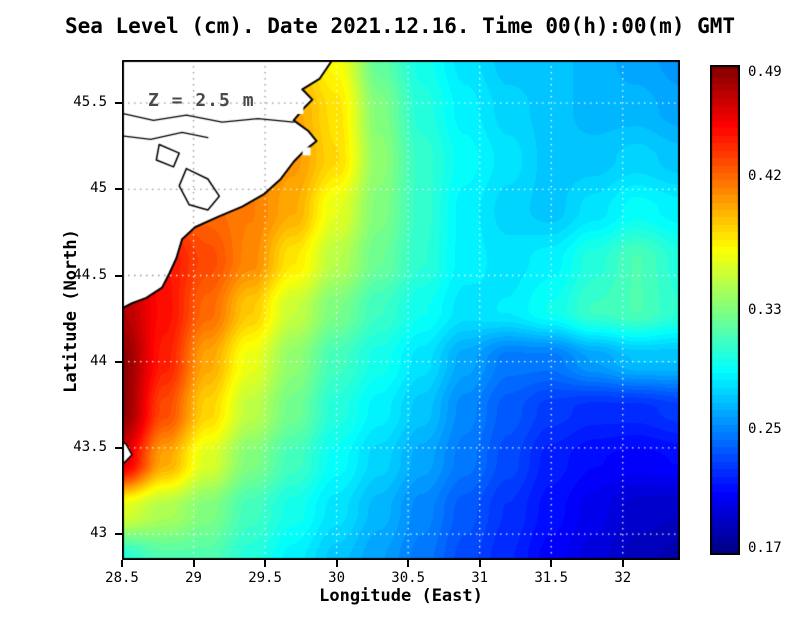 Image resolution: width=800 pixels, height=618 pixels. Describe the element at coordinates (90, 274) in the screenshot. I see `y-tick-label: 44.5` at that location.